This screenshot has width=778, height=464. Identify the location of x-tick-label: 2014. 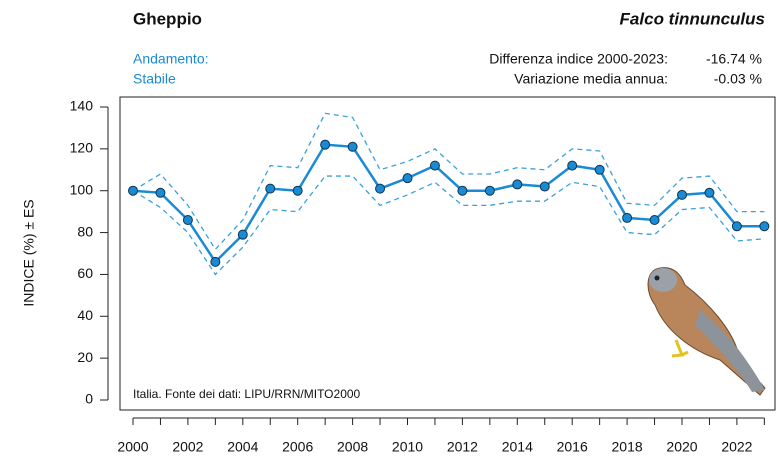
(517, 447).